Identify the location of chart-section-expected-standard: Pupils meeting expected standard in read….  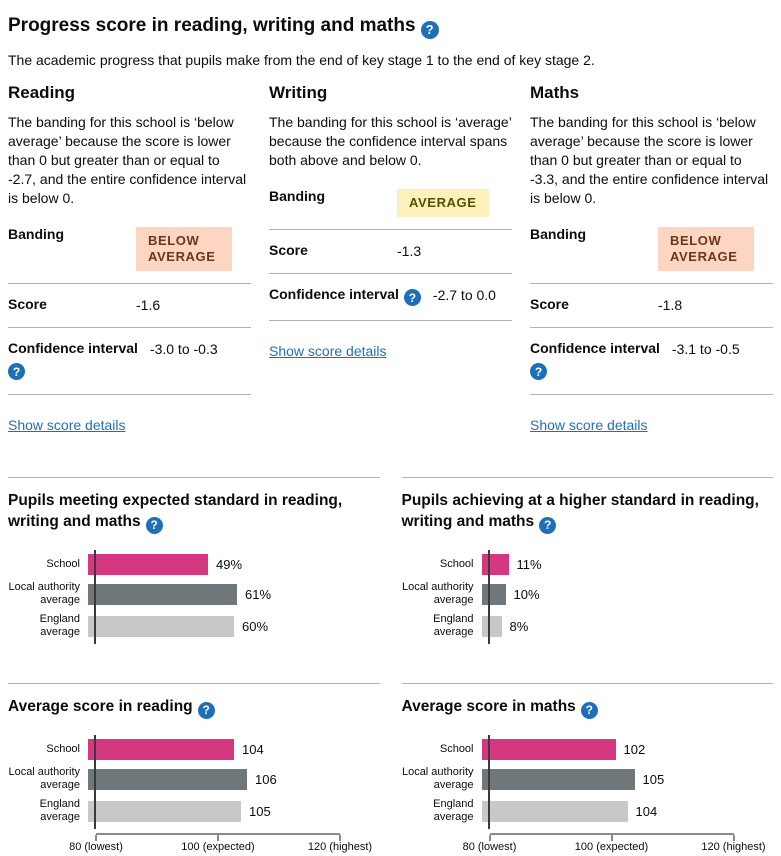
(194, 561).